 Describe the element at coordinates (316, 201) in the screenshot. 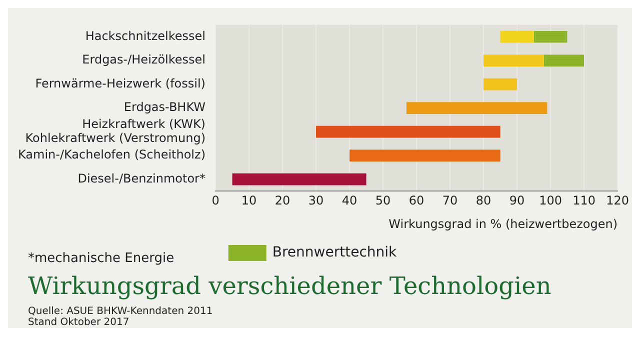

I see `x-tick-label: 30` at that location.